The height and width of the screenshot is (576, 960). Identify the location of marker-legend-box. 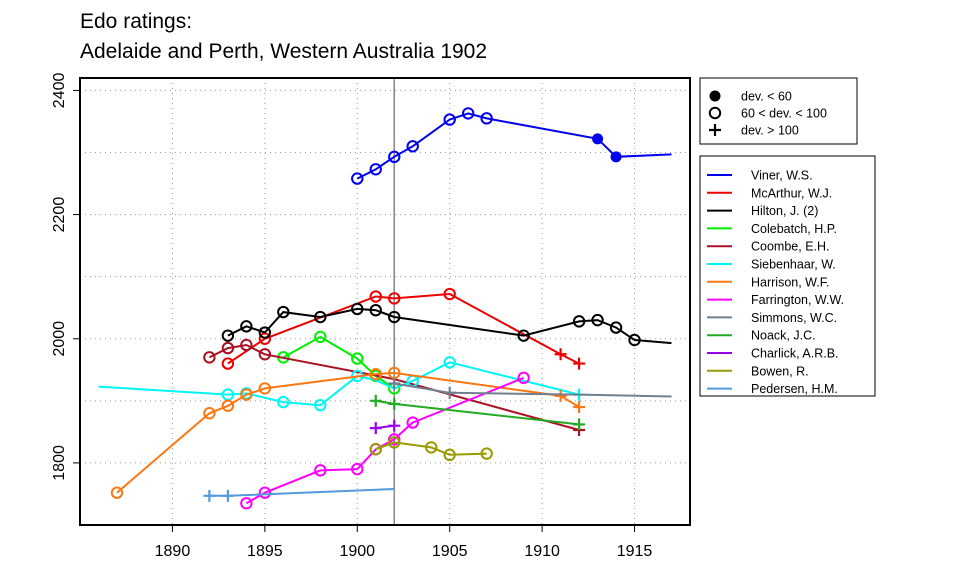
(778, 111).